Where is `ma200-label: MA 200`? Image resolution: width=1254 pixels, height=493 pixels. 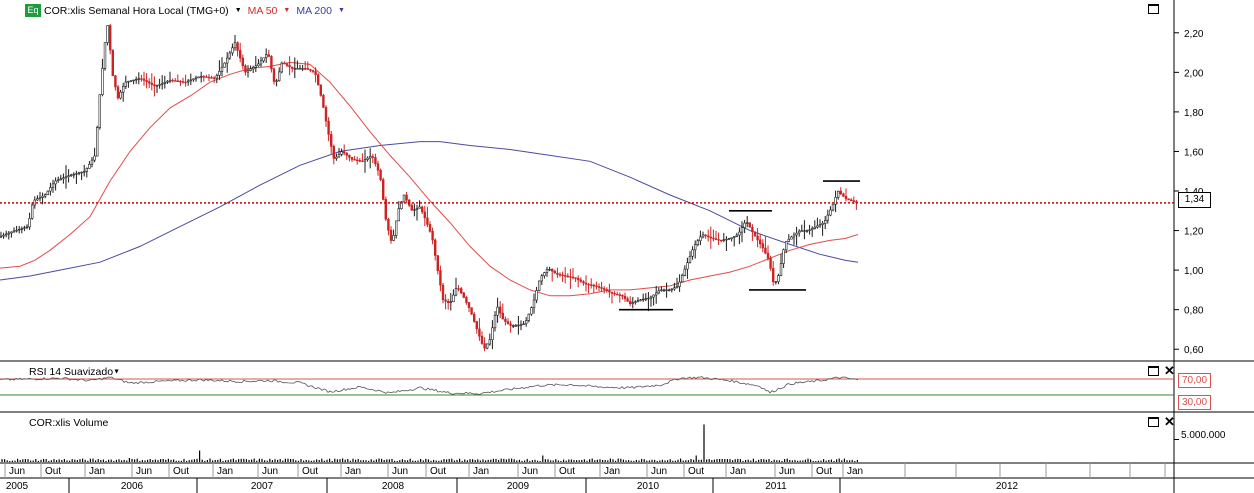
ma200-label: MA 200 is located at coordinates (314, 10).